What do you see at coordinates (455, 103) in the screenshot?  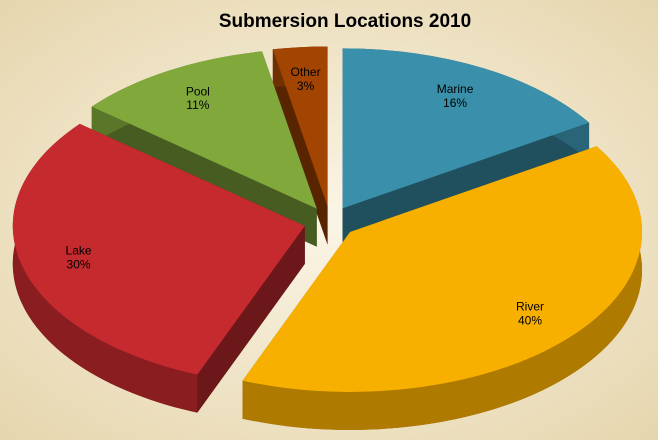 I see `value-label: 16%` at bounding box center [455, 103].